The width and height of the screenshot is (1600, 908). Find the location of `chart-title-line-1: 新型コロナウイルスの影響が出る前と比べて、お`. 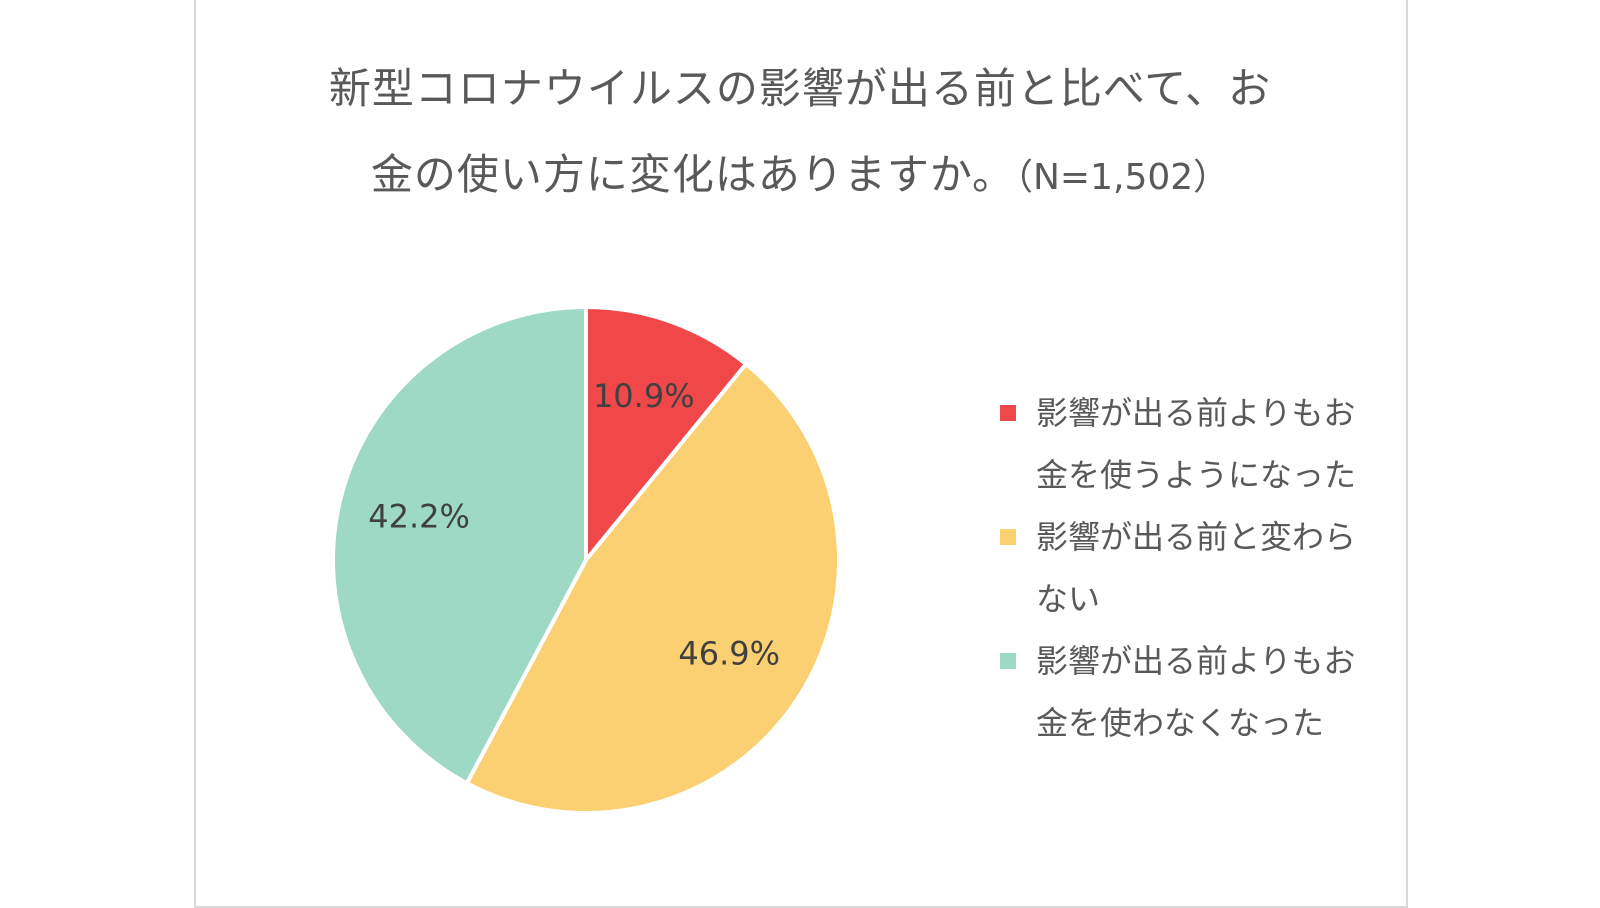

chart-title-line-1: 新型コロナウイルスの影響が出る前と比べて、お is located at coordinates (800, 88).